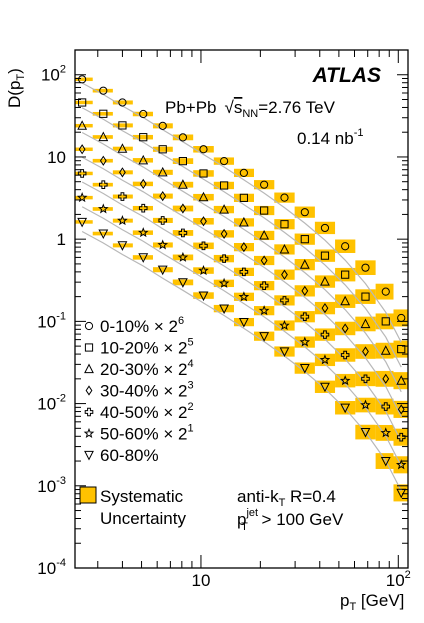 Image resolution: width=424 pixels, height=623 pixels. I want to click on systematic-band-s0-p10, so click(284, 197).